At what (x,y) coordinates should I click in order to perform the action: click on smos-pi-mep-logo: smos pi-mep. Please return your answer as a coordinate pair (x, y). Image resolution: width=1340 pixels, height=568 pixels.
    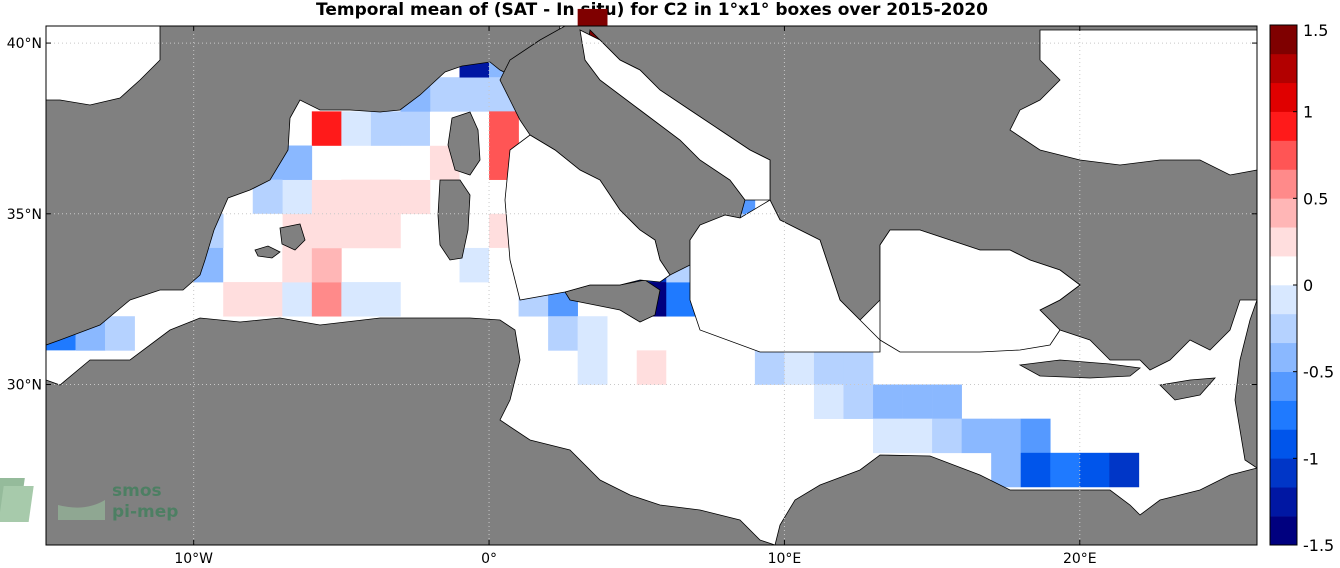
    Looking at the image, I should click on (89, 500).